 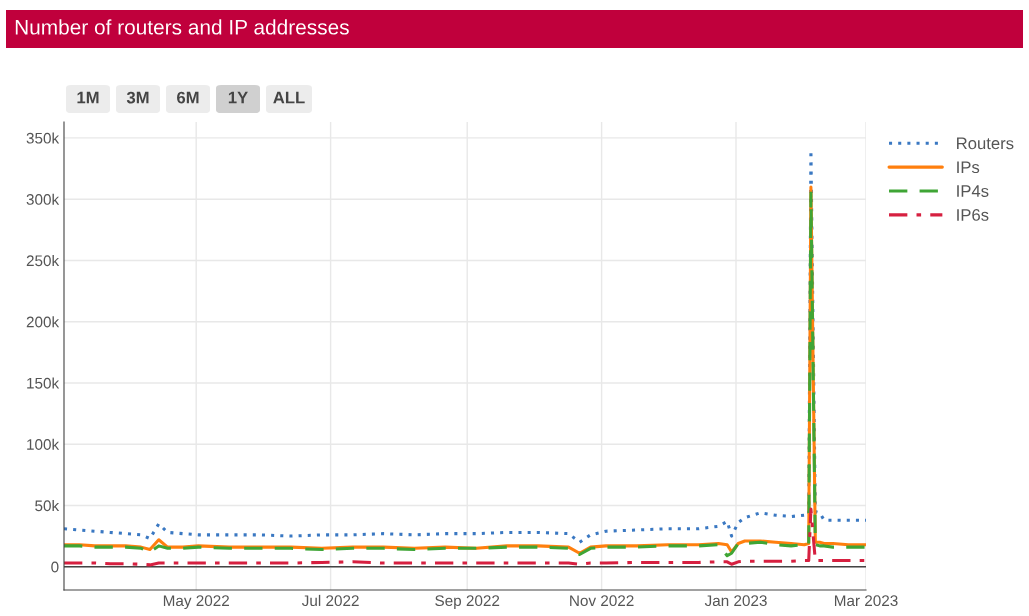 I want to click on legend-label: IP4s, so click(x=973, y=191).